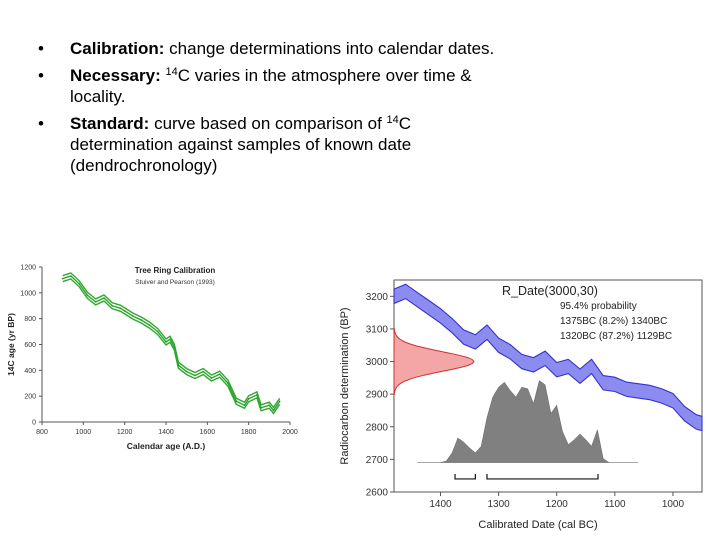 The width and height of the screenshot is (728, 546). I want to click on radiocarbon-measurement-distribution, so click(434, 361).